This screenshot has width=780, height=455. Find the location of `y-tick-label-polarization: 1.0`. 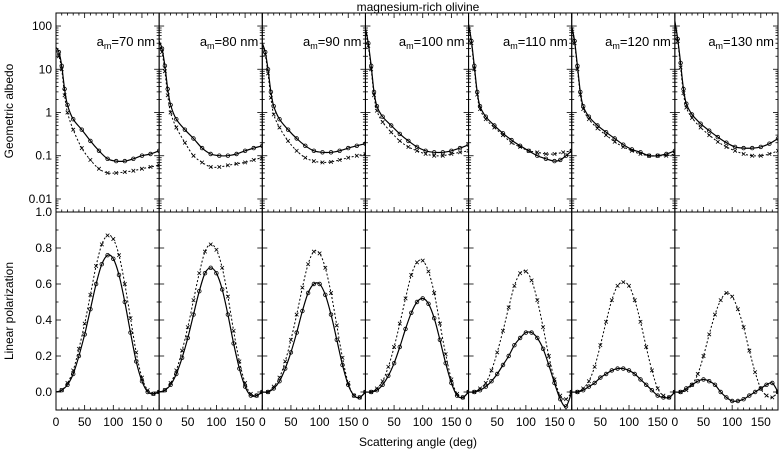

y-tick-label-polarization: 1.0 is located at coordinates (43, 212).